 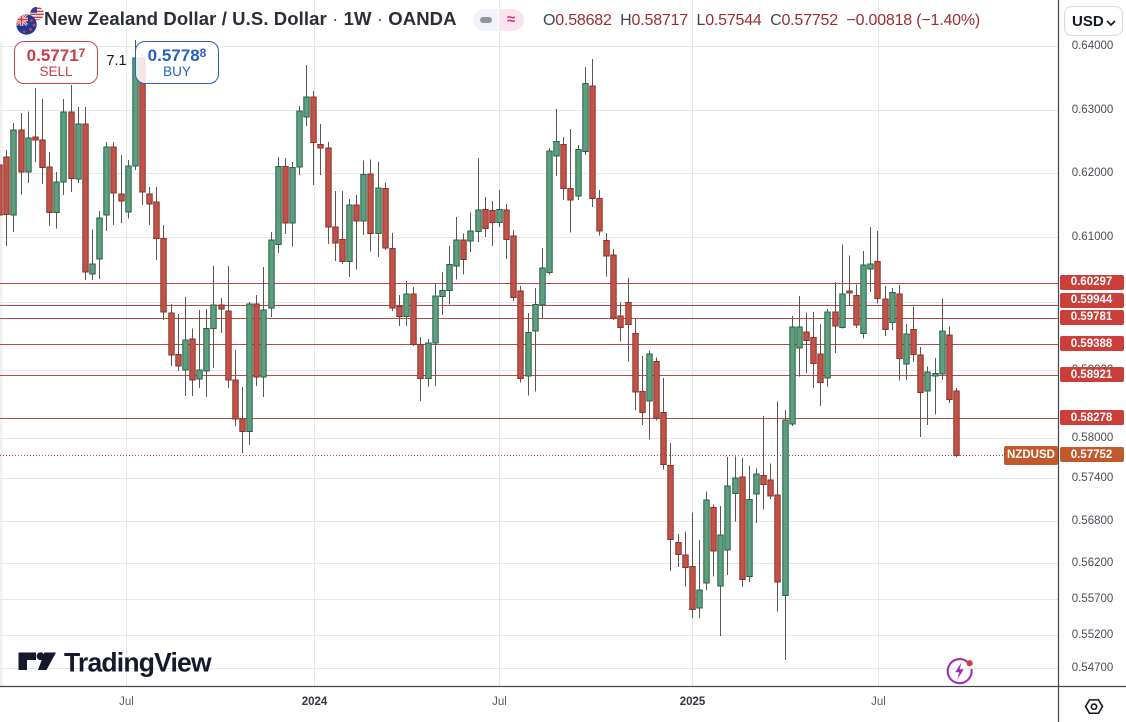 I want to click on svg-text: TradingView, so click(x=138, y=663).